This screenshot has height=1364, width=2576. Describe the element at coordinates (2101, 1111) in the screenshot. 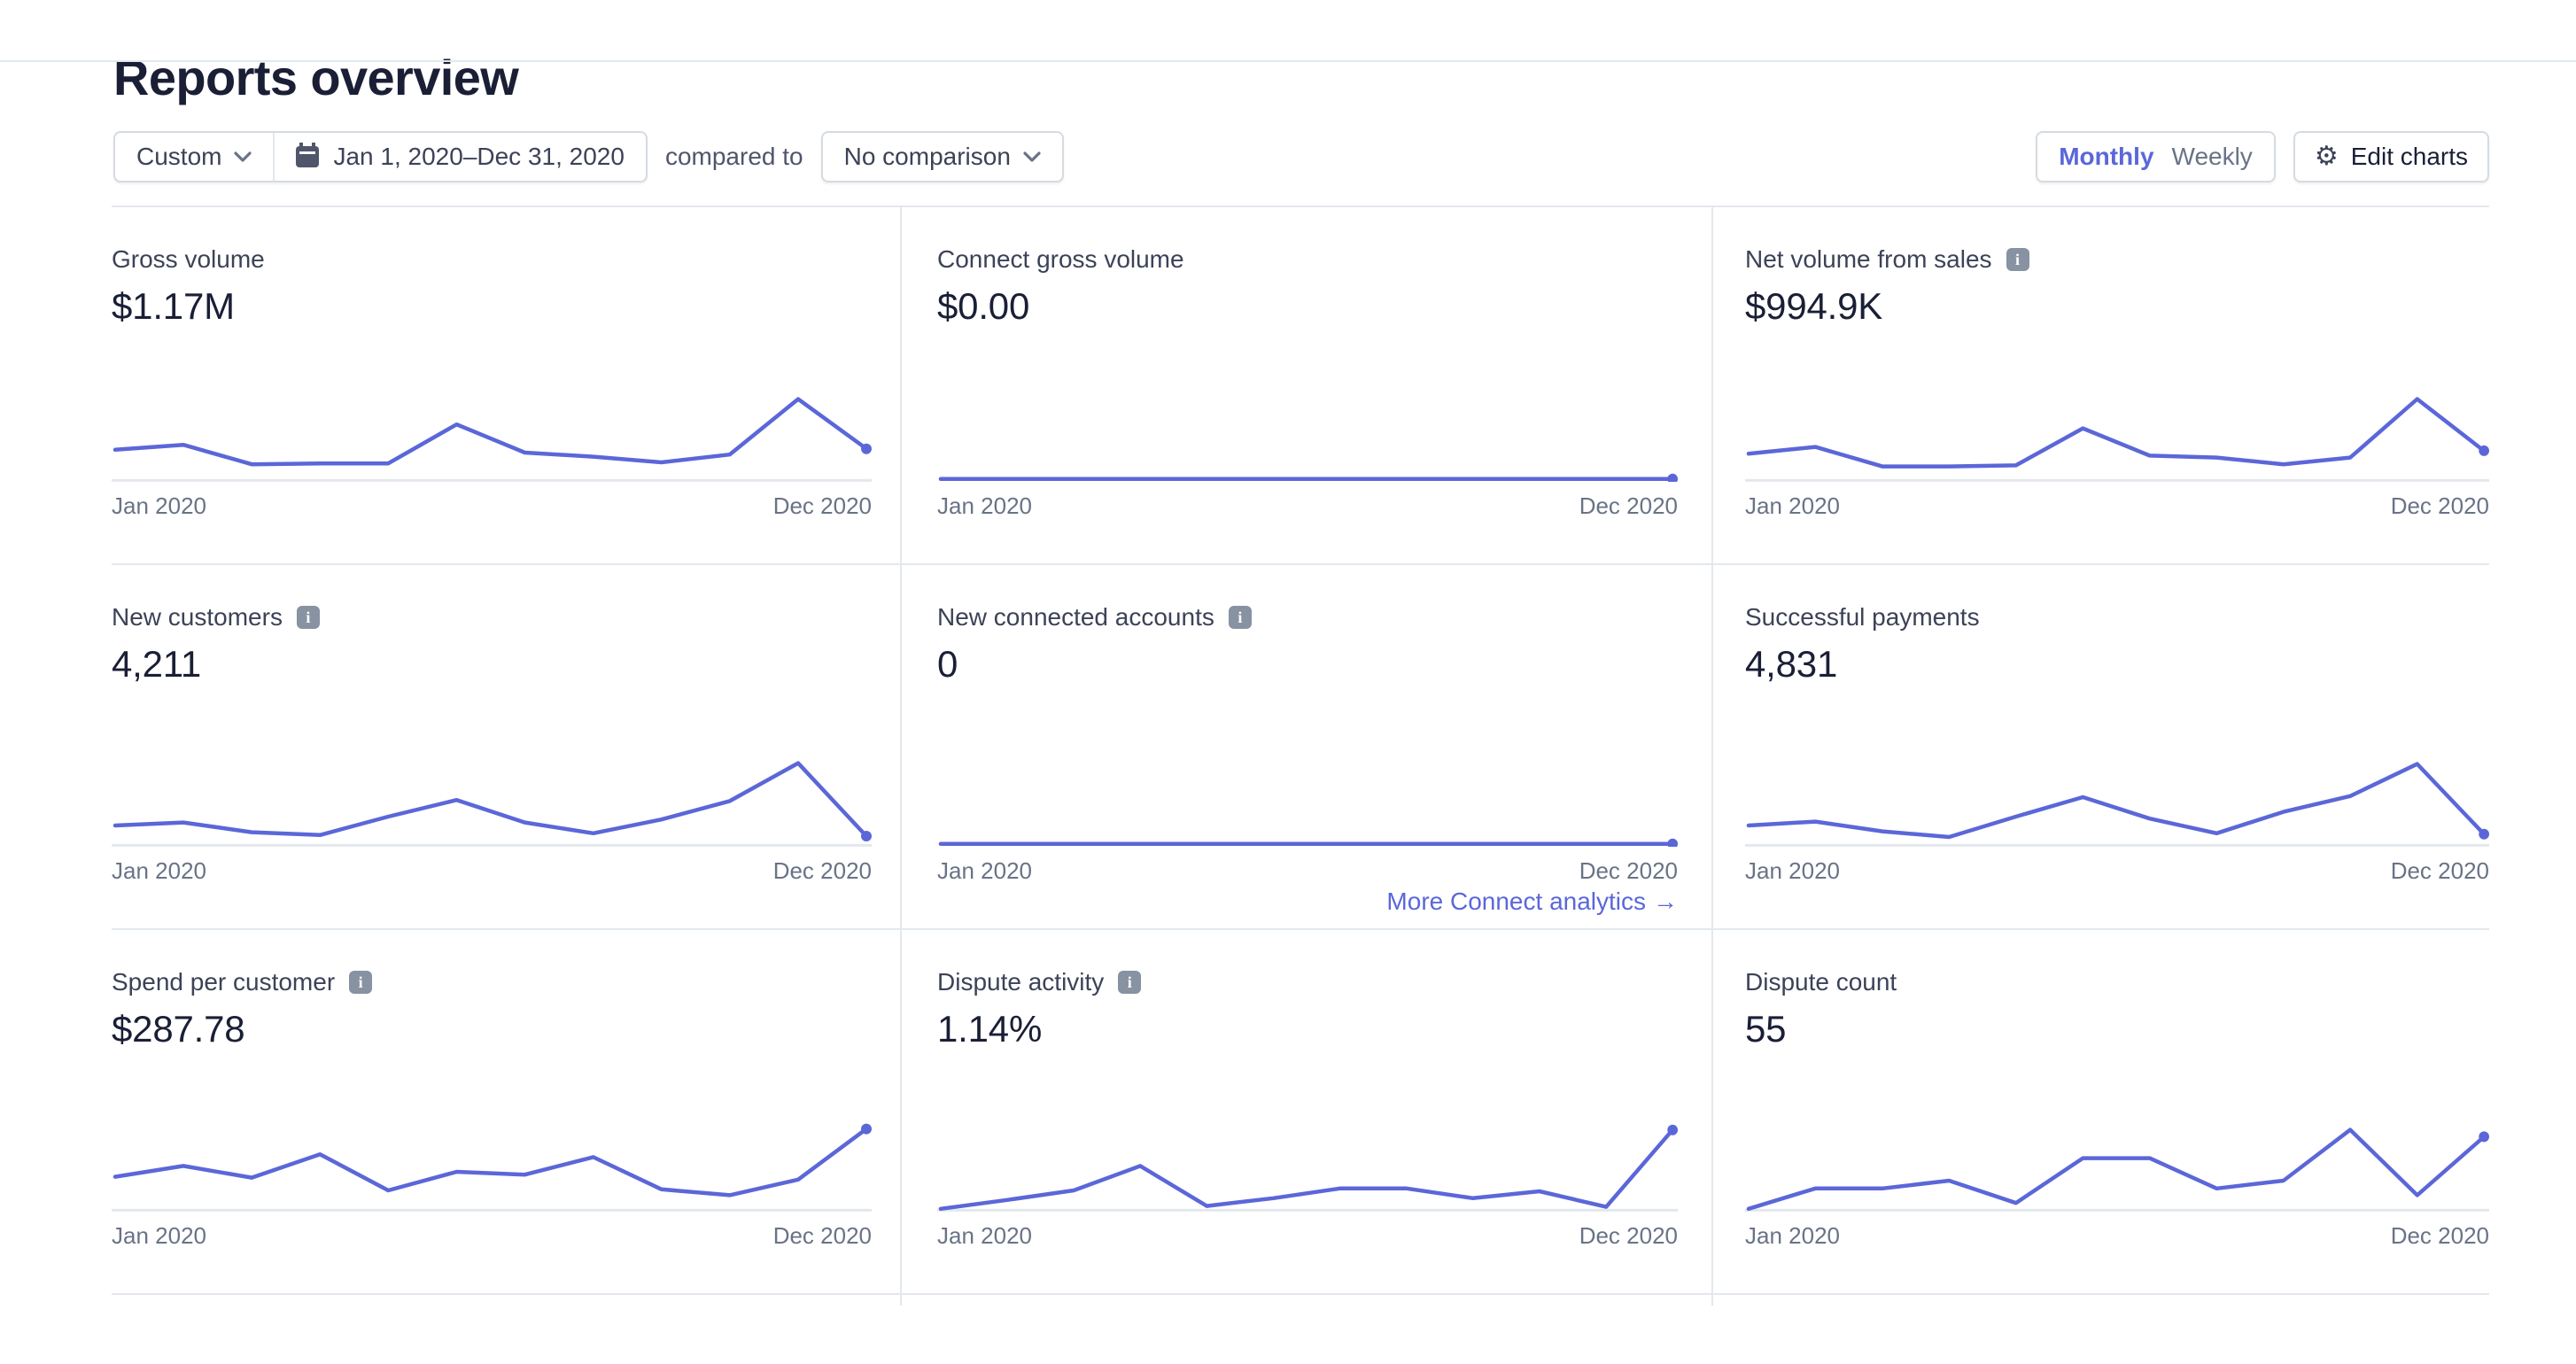

I see `card-dispute-count: Dispute count 55 Jan 2020 Dec 2020` at that location.